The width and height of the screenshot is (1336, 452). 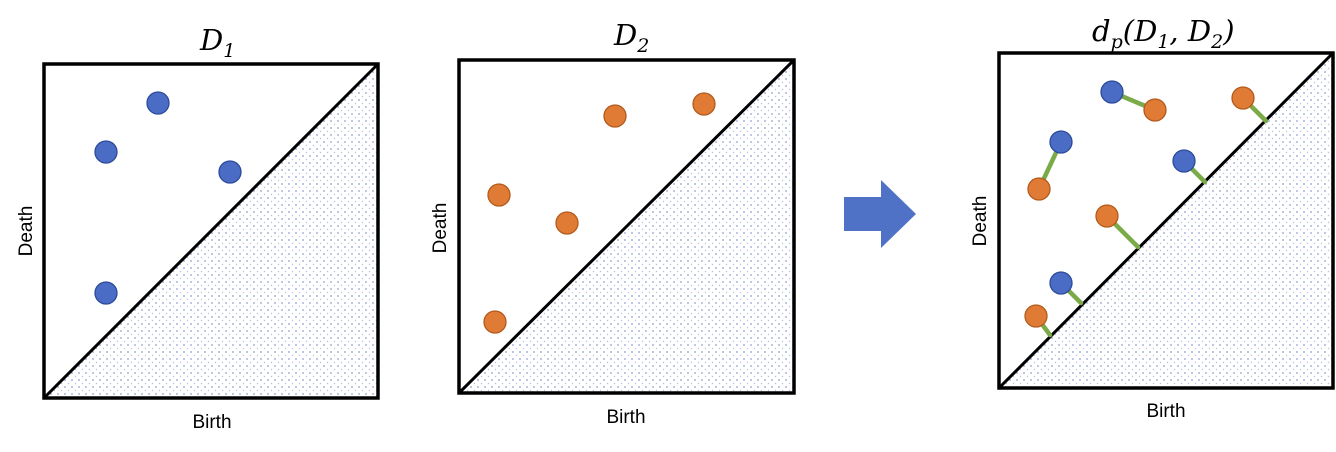 I want to click on points-d2, so click(x=599, y=213).